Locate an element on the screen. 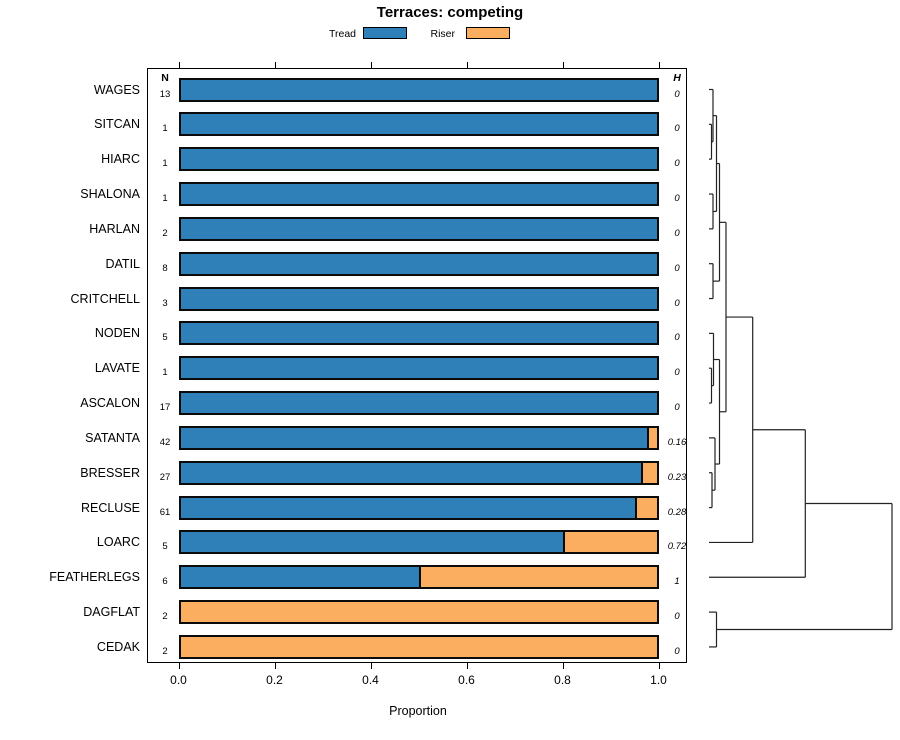  x-tick-label: 0.4 is located at coordinates (370, 680).